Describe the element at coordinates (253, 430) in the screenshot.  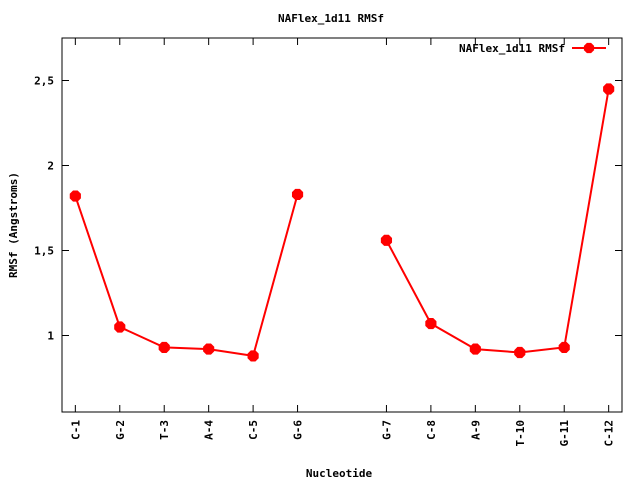
I see `x-tick-label: C-5` at that location.